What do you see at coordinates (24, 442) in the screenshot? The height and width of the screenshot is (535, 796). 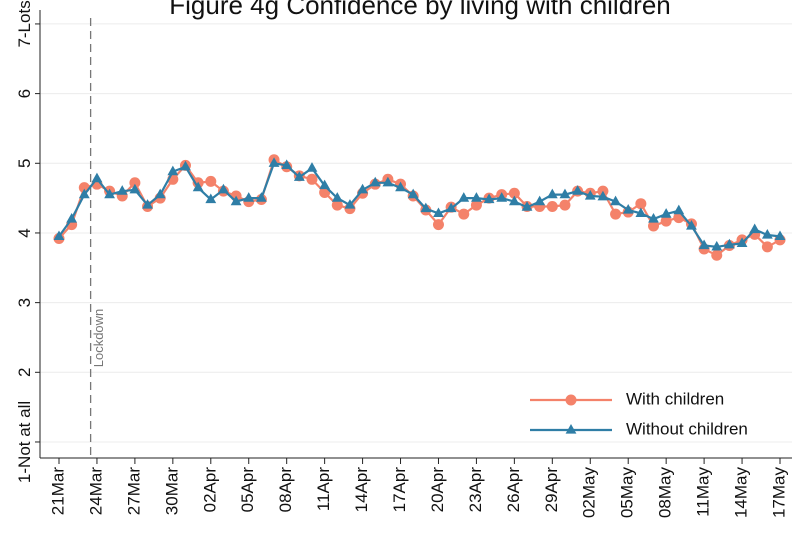 I see `y-tick-label: 1-Not at all` at bounding box center [24, 442].